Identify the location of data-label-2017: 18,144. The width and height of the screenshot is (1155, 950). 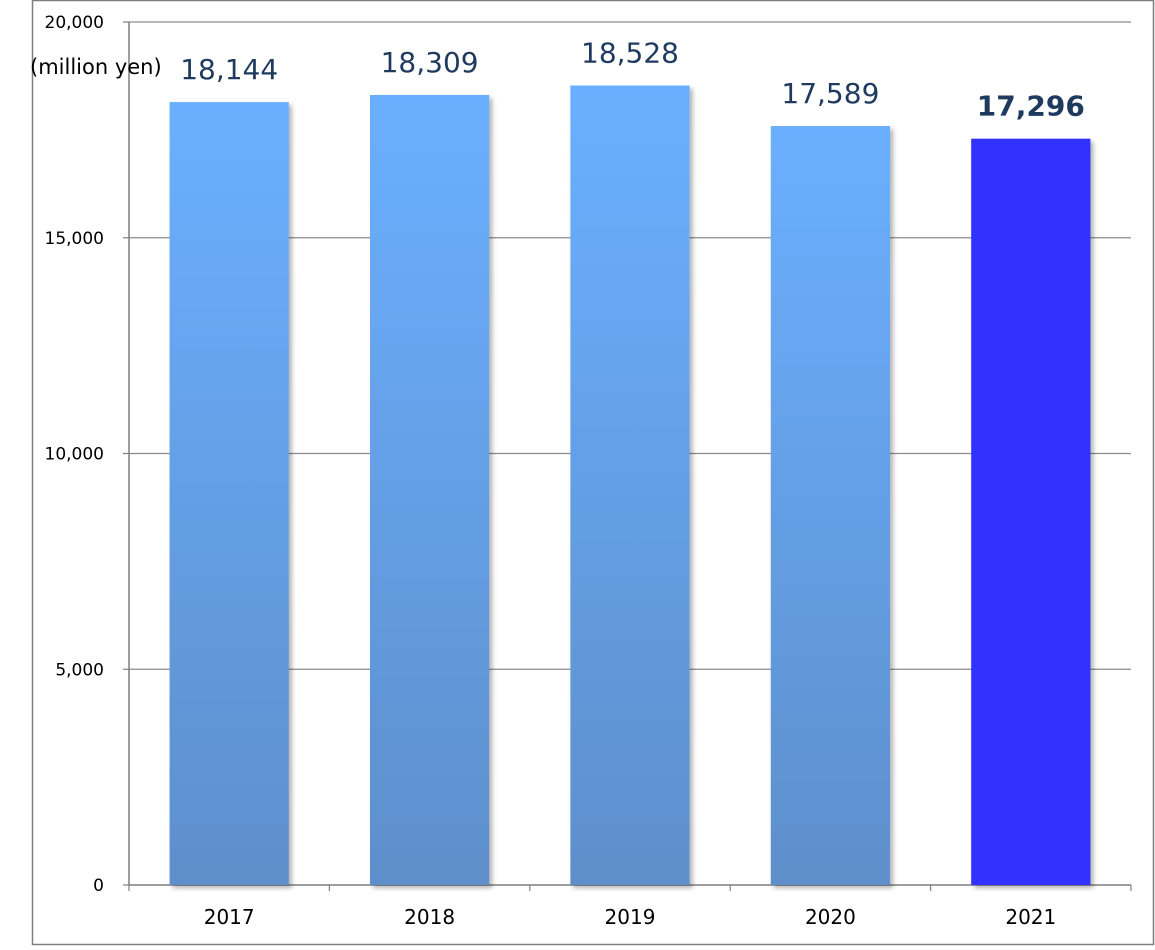
(229, 69).